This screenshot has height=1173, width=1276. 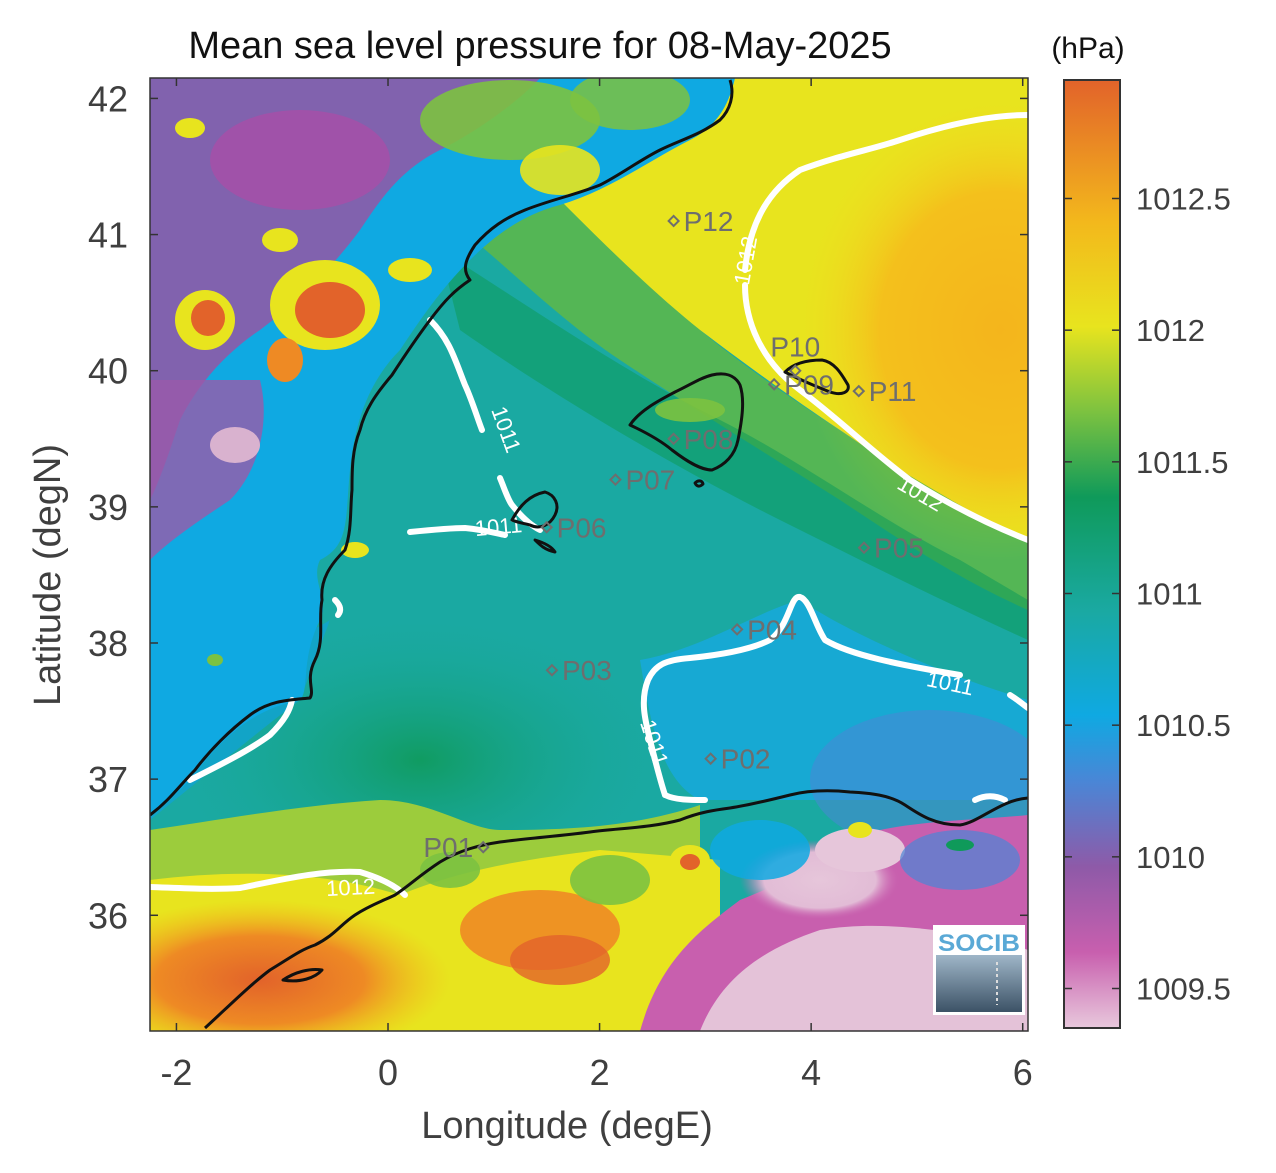 What do you see at coordinates (457, 531) in the screenshot?
I see `isobar-1011-coast` at bounding box center [457, 531].